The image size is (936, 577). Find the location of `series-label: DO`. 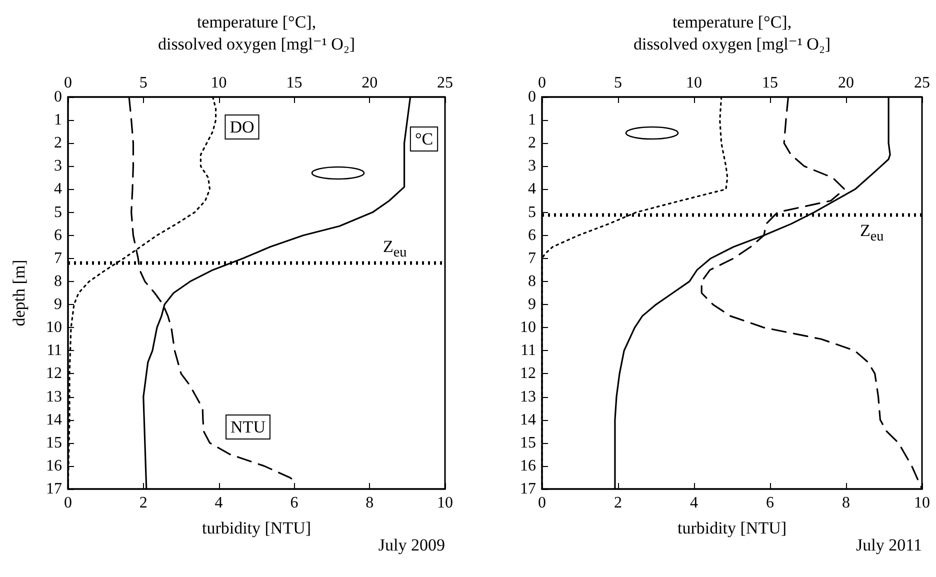

series-label: DO is located at coordinates (242, 127).